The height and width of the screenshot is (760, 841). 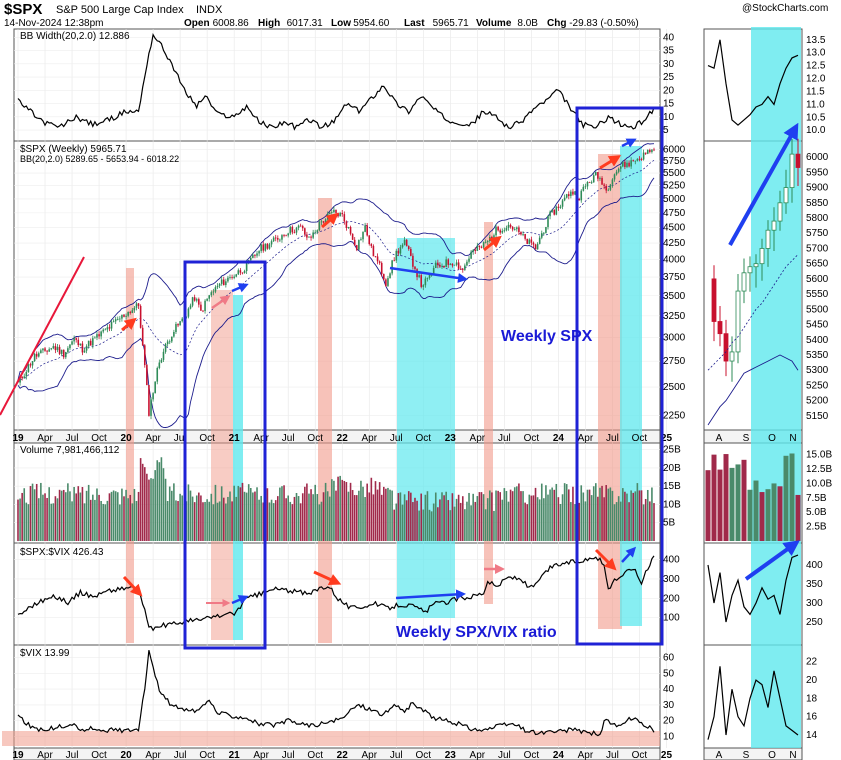 I want to click on x-tick-label: Apr, so click(x=478, y=755).